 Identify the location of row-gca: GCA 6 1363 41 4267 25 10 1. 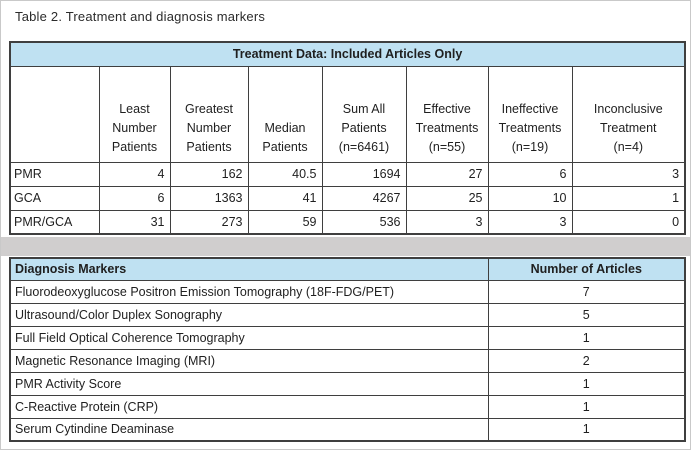
(347, 198).